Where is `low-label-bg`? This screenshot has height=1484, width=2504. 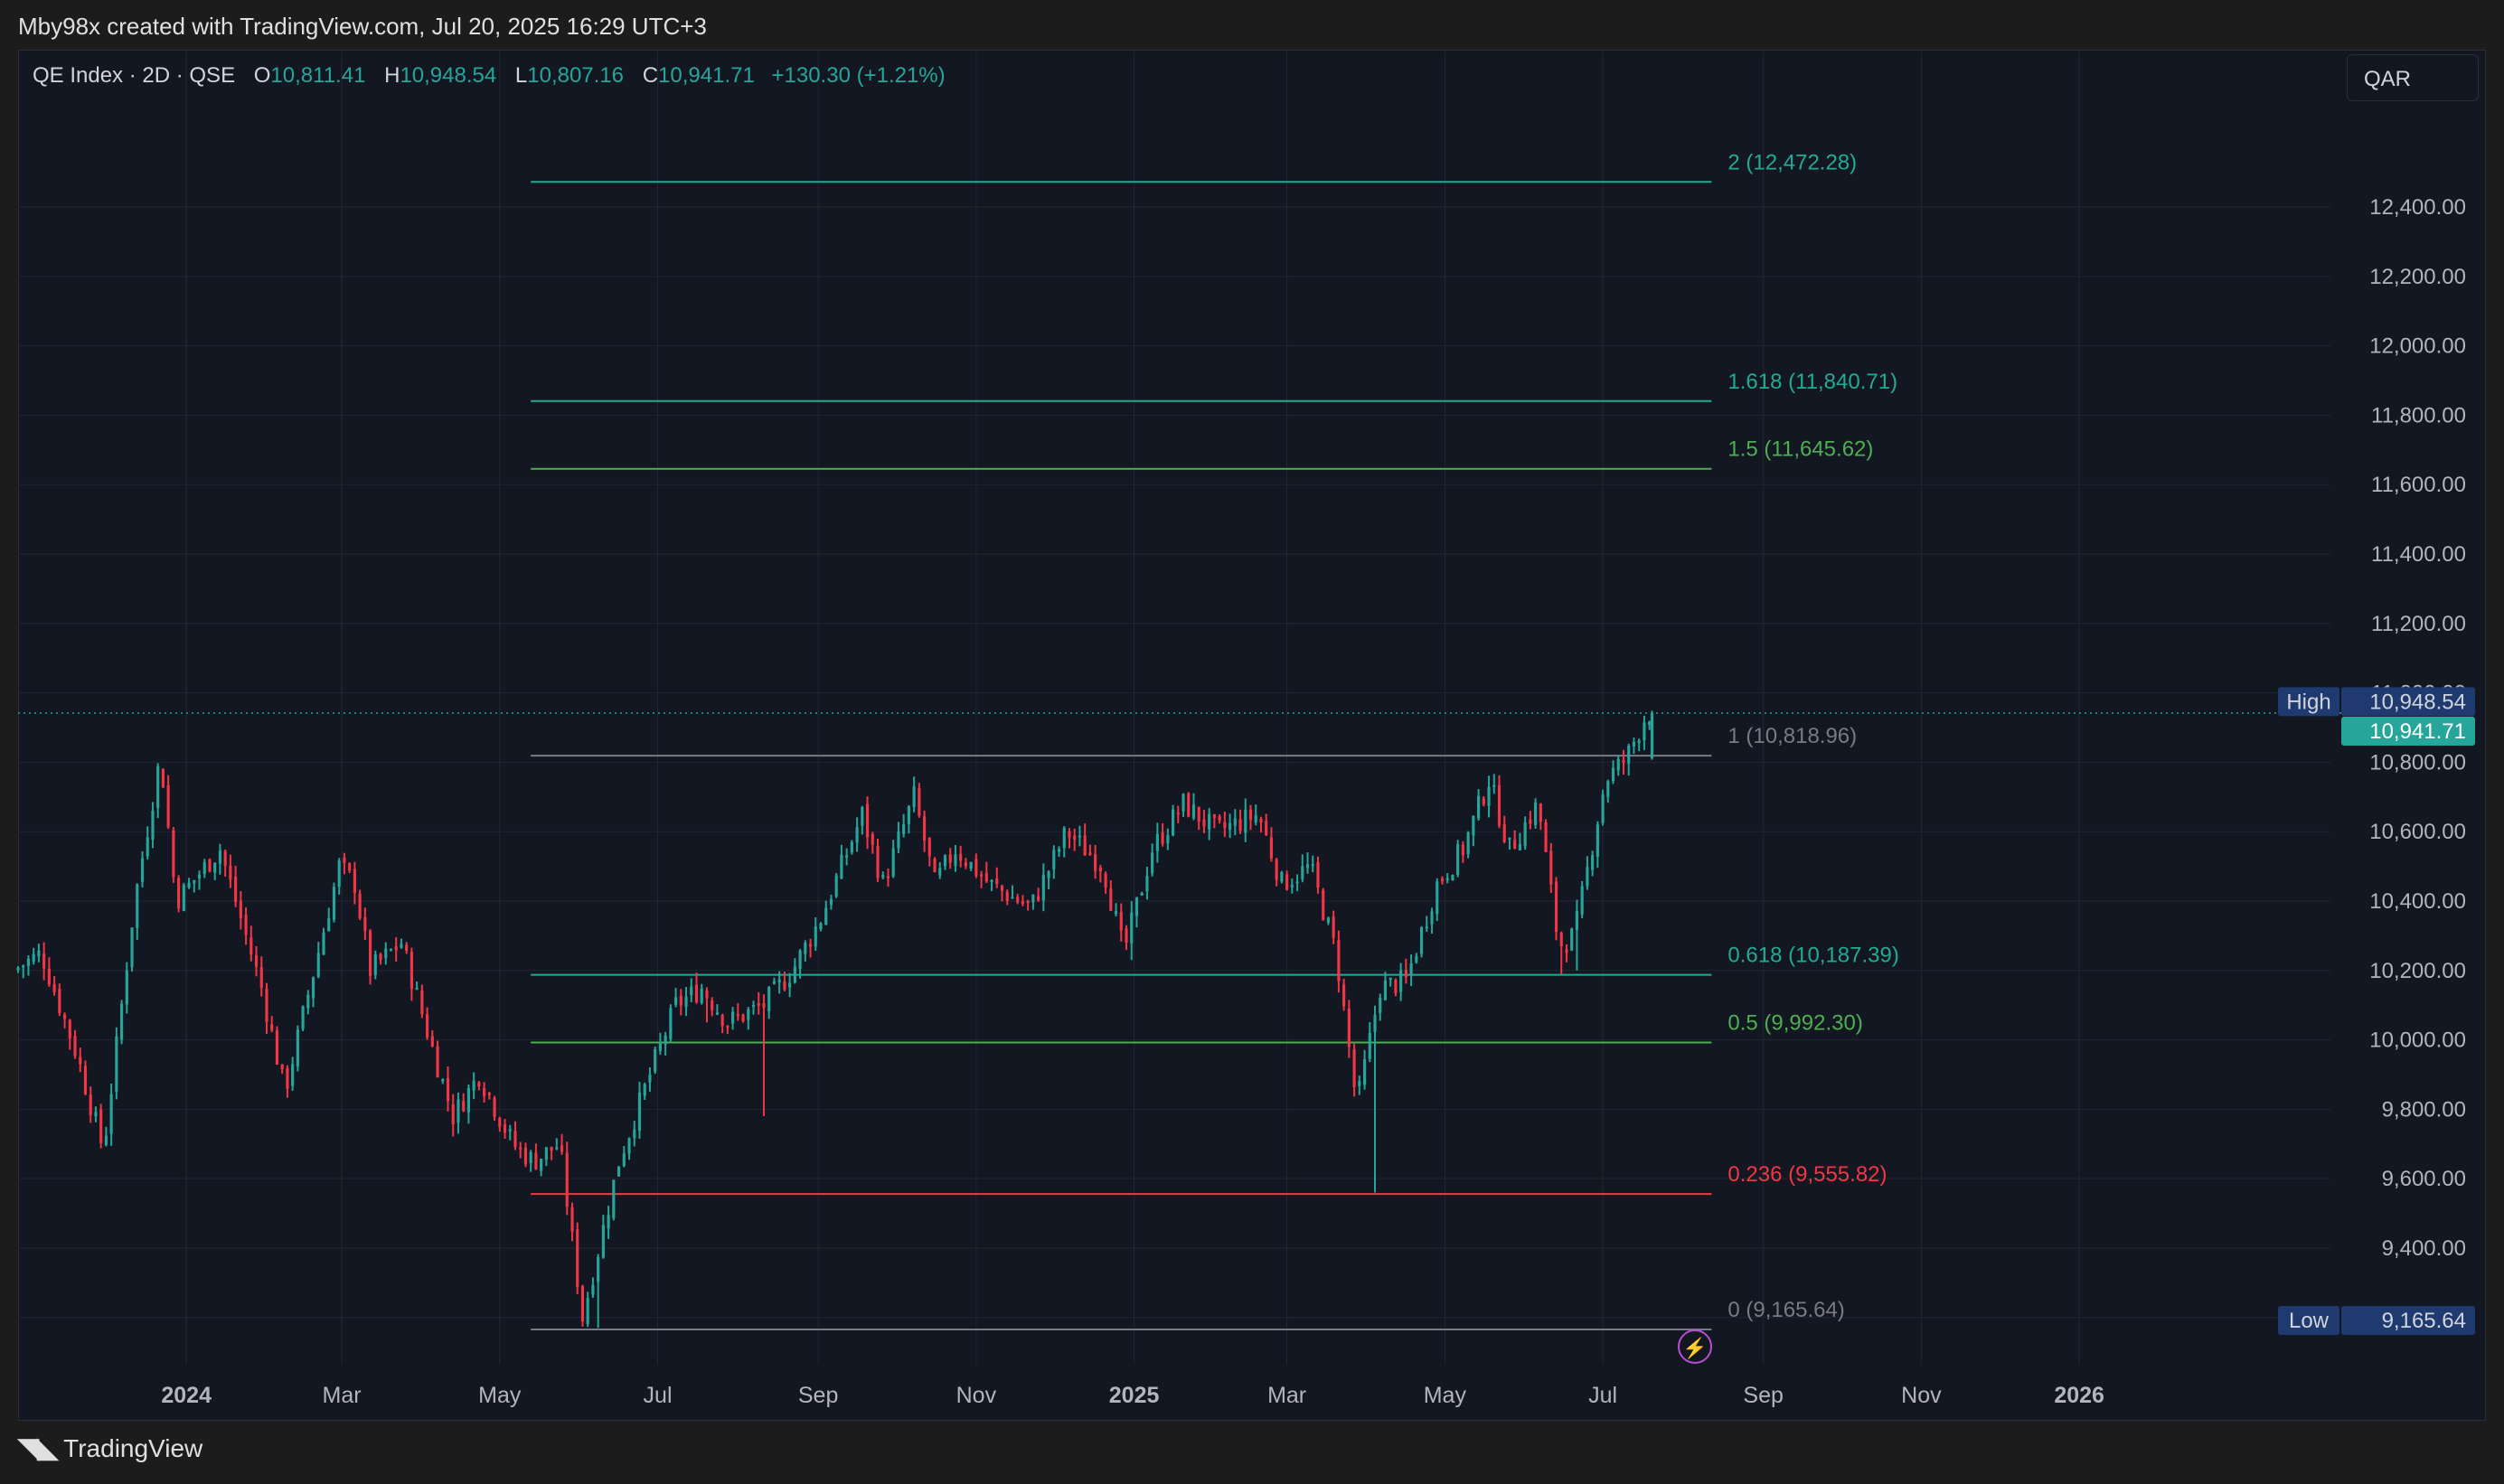
low-label-bg is located at coordinates (2308, 1321).